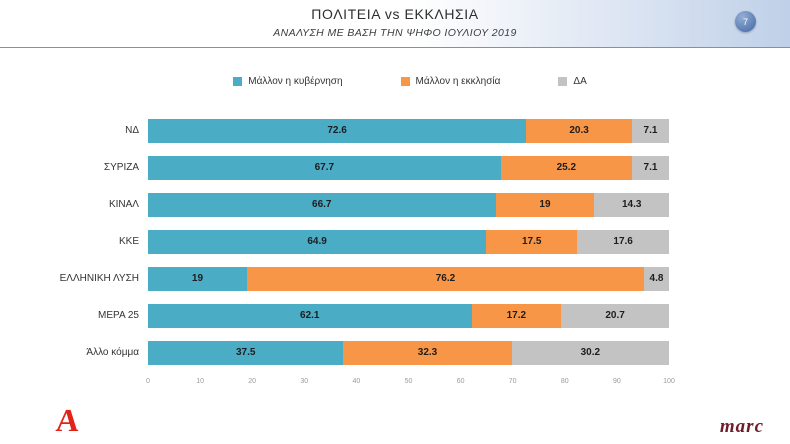 The image size is (790, 444). I want to click on x-axis-tick: 0, so click(148, 381).